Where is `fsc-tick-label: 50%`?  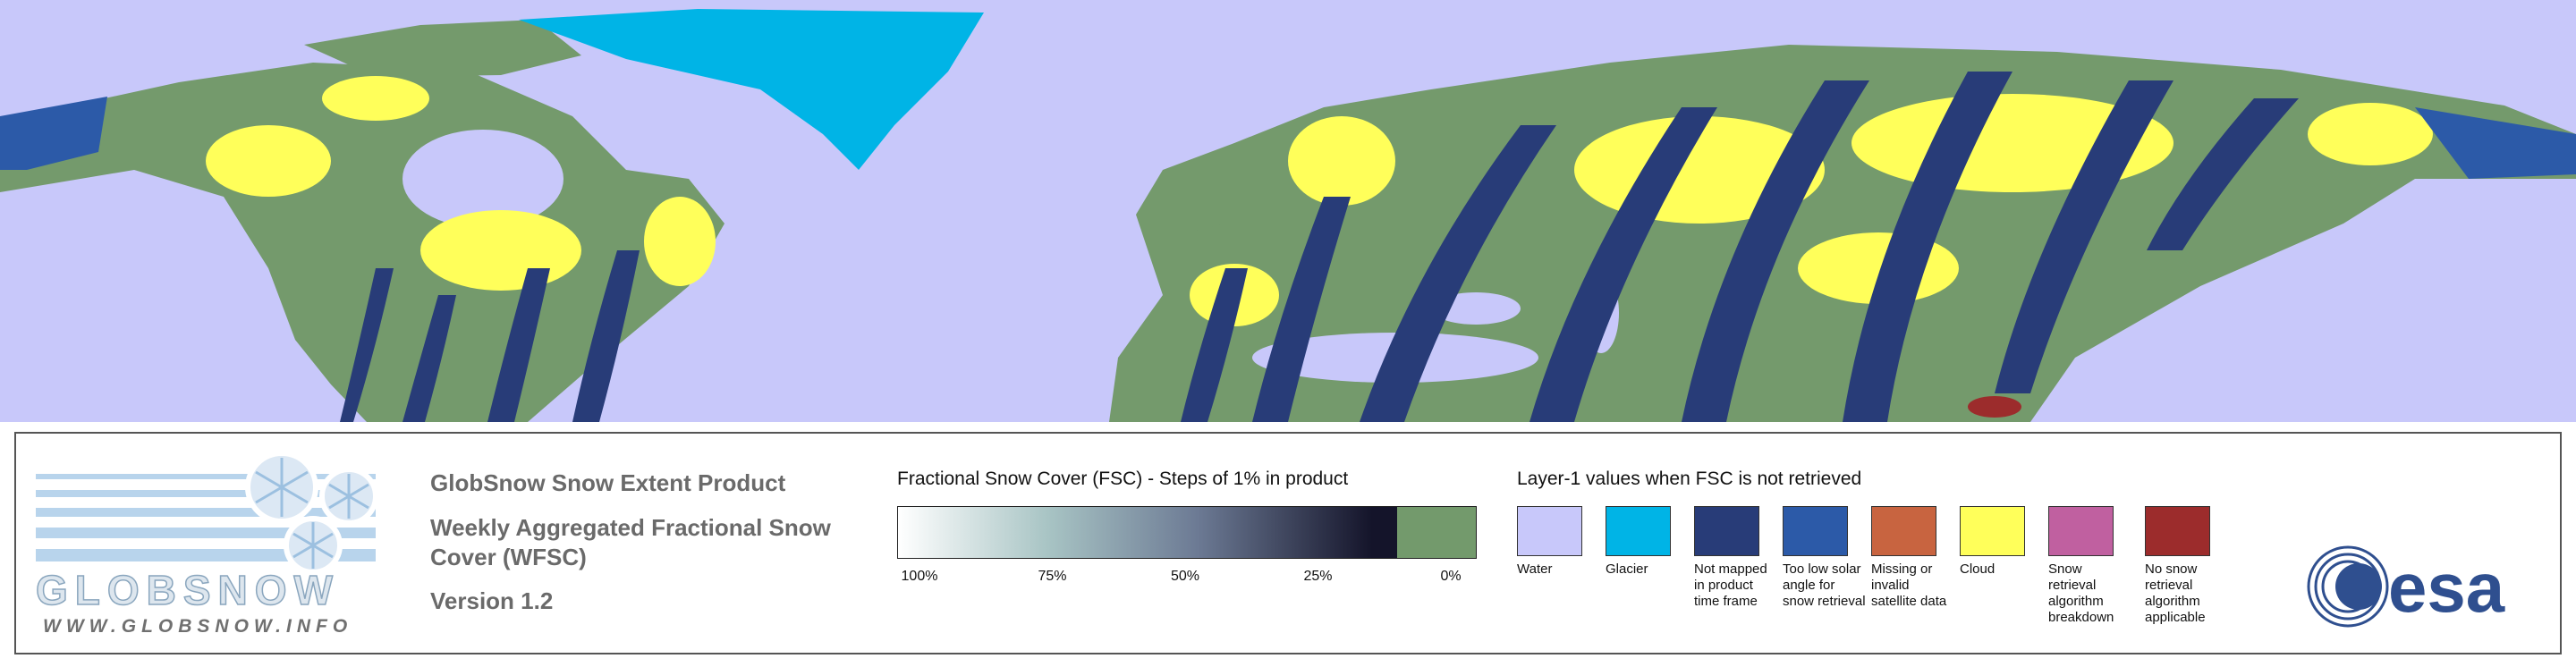
fsc-tick-label: 50% is located at coordinates (1185, 576).